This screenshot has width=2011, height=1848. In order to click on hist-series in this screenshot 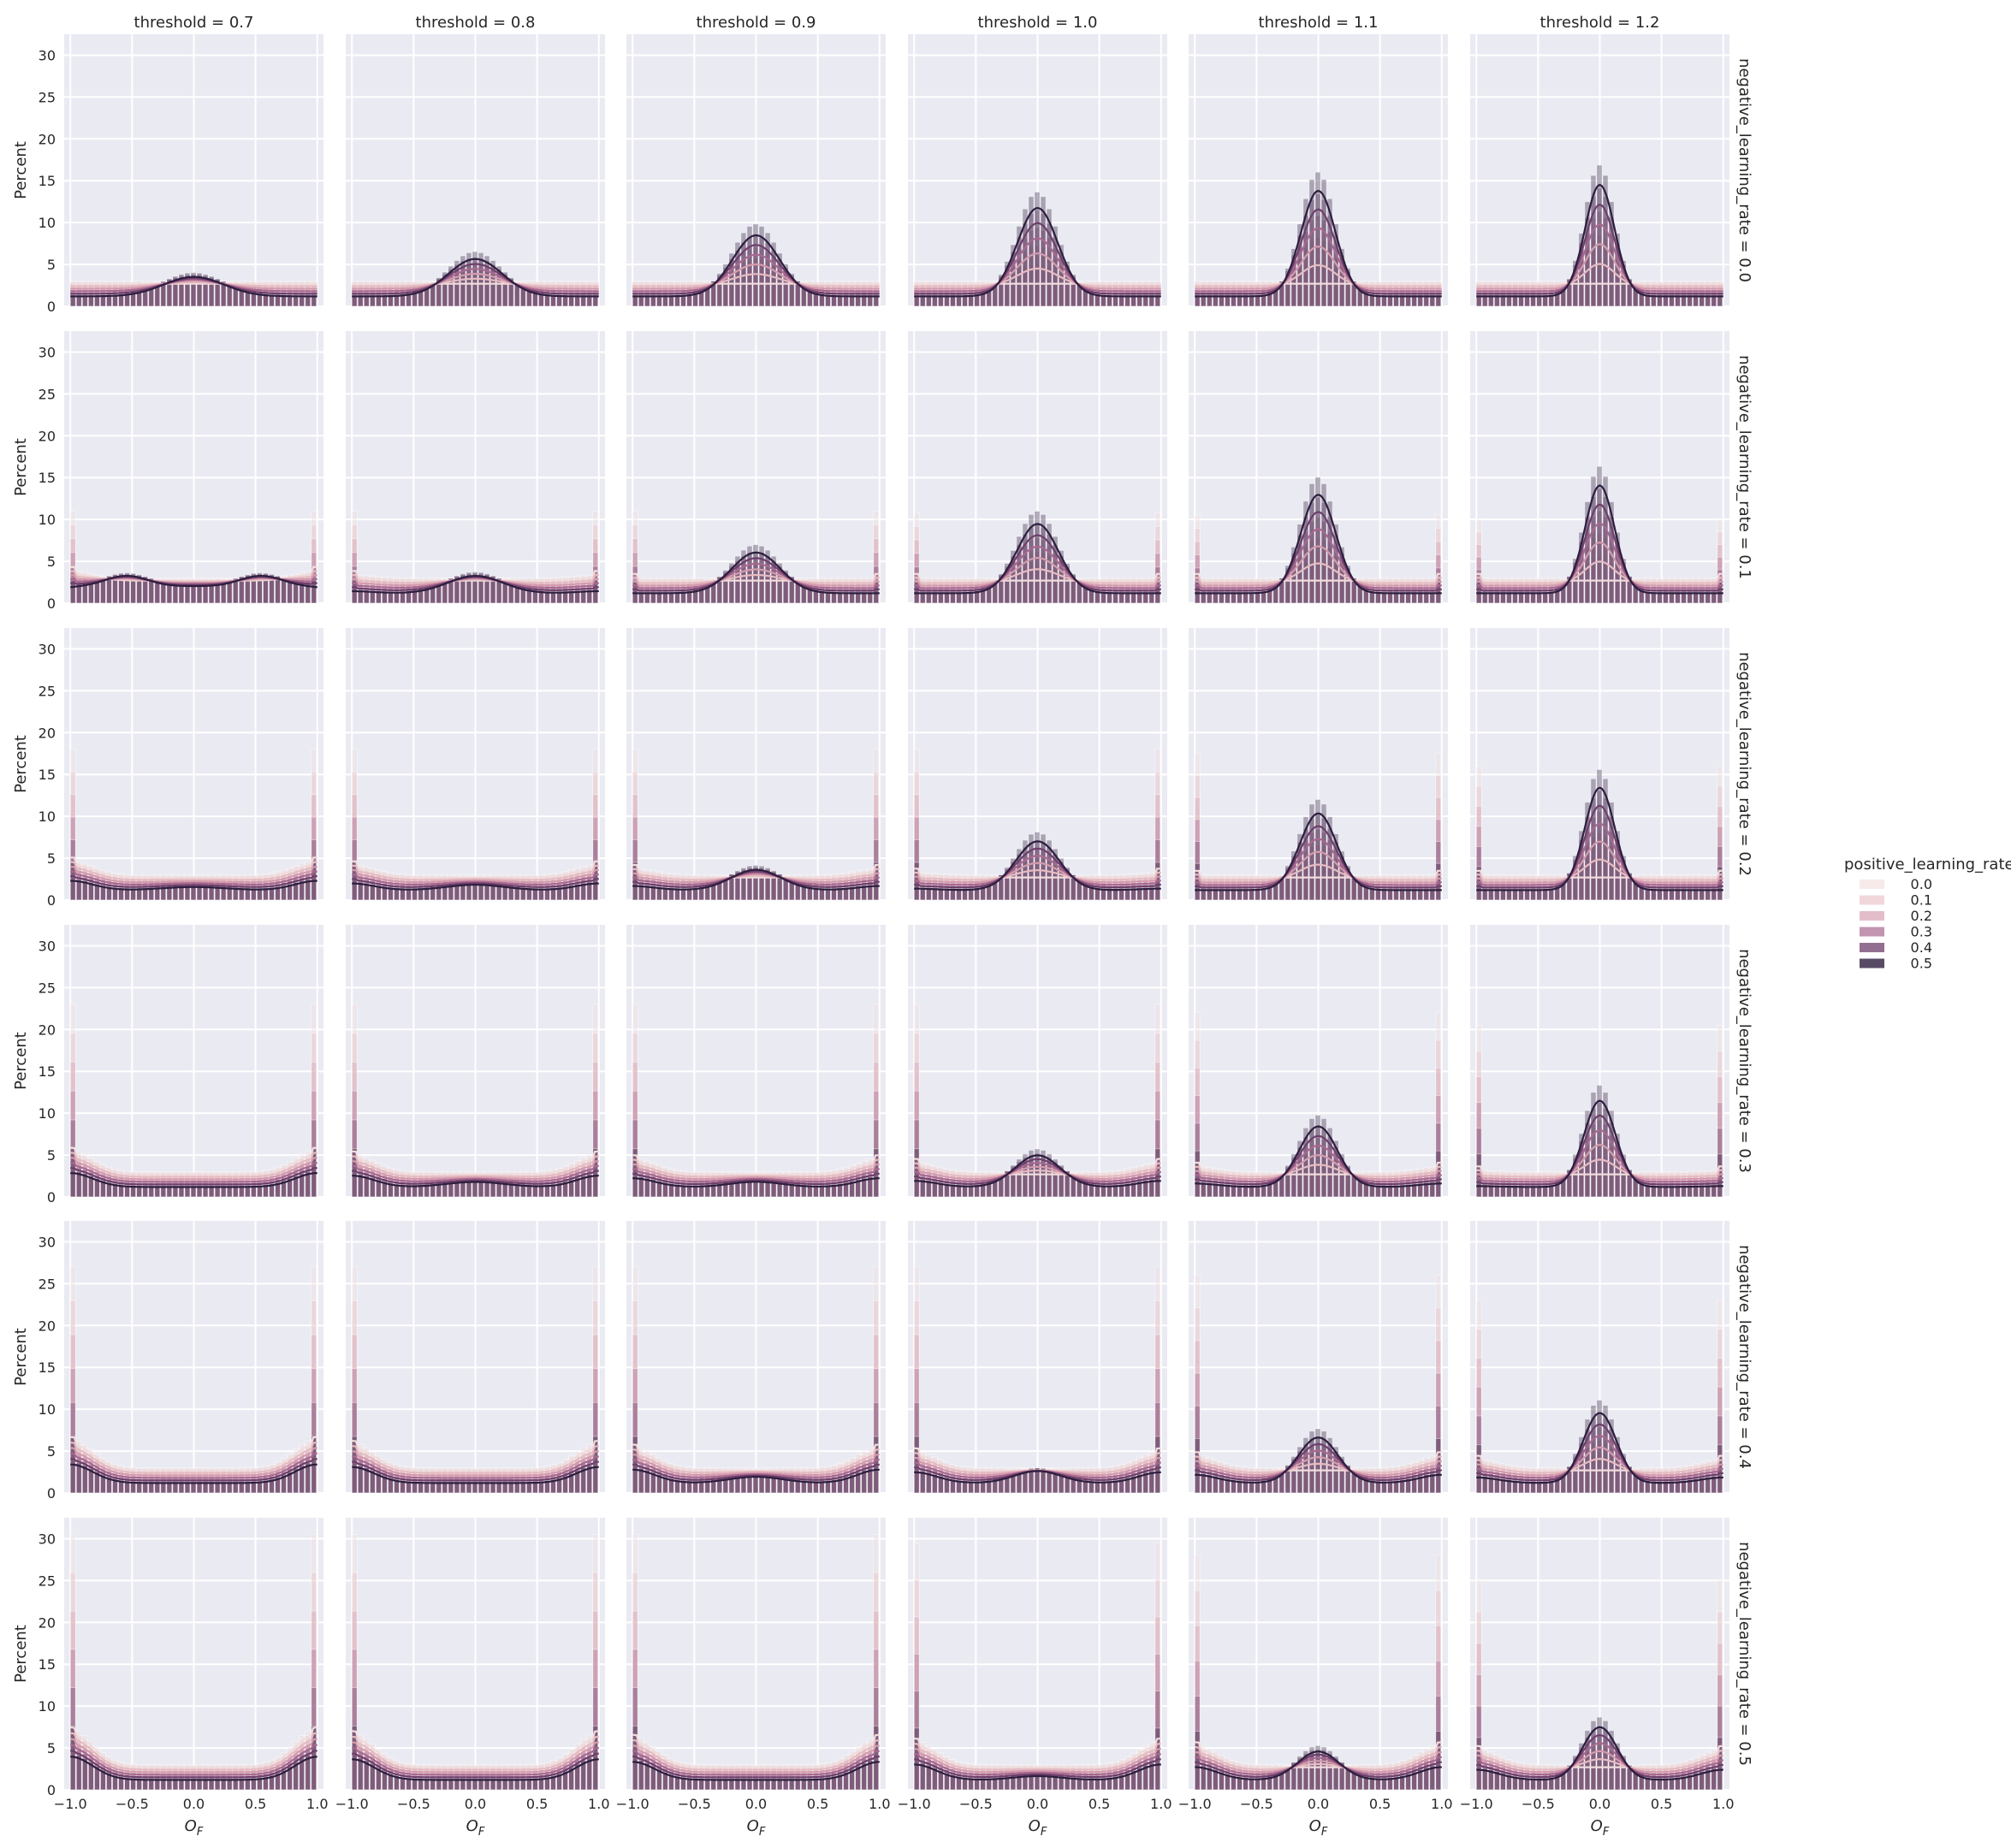, I will do `click(1037, 258)`.